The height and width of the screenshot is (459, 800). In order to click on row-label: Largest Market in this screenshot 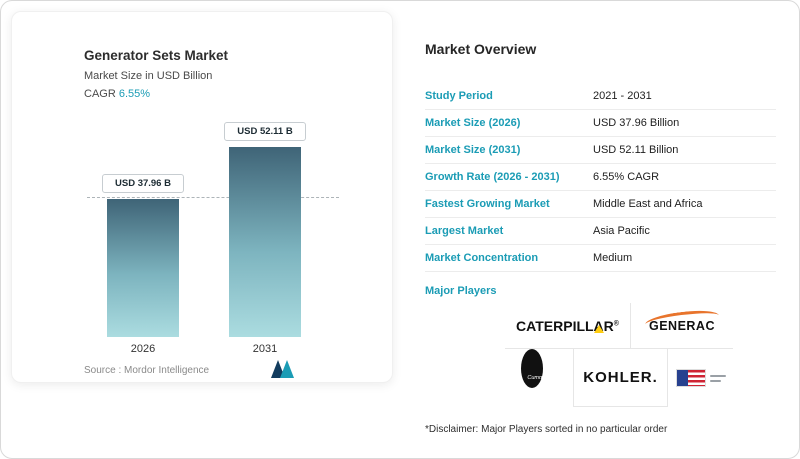, I will do `click(464, 231)`.